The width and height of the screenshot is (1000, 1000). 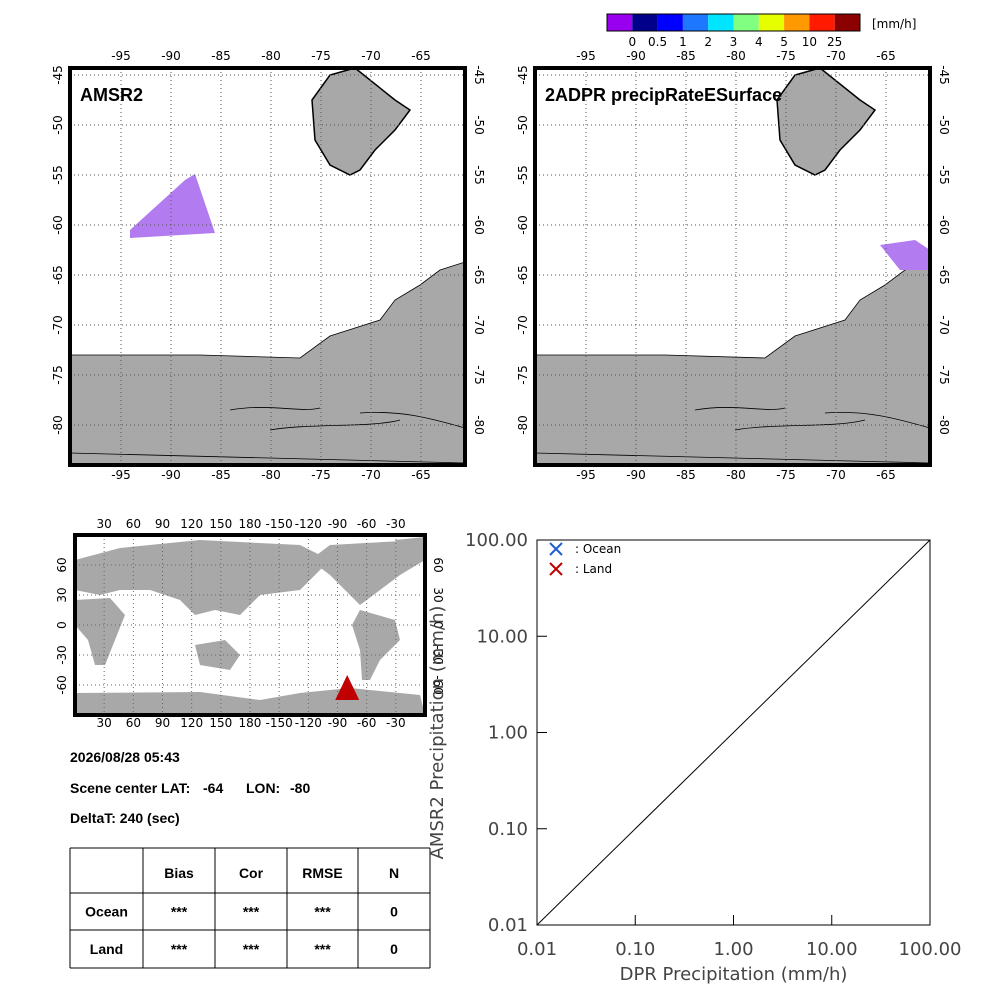 I want to click on lon-label: 30, so click(x=104, y=723).